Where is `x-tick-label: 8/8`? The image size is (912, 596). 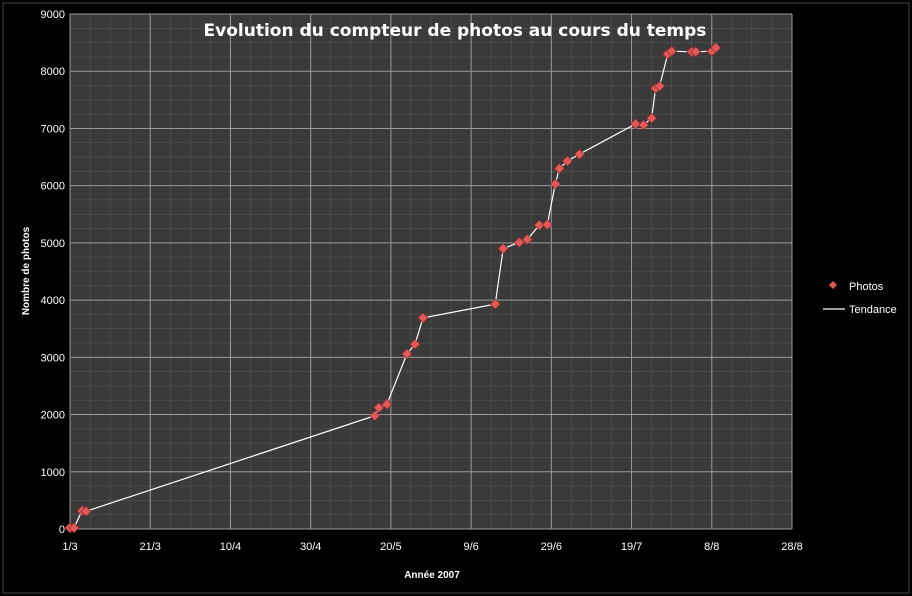 x-tick-label: 8/8 is located at coordinates (711, 547).